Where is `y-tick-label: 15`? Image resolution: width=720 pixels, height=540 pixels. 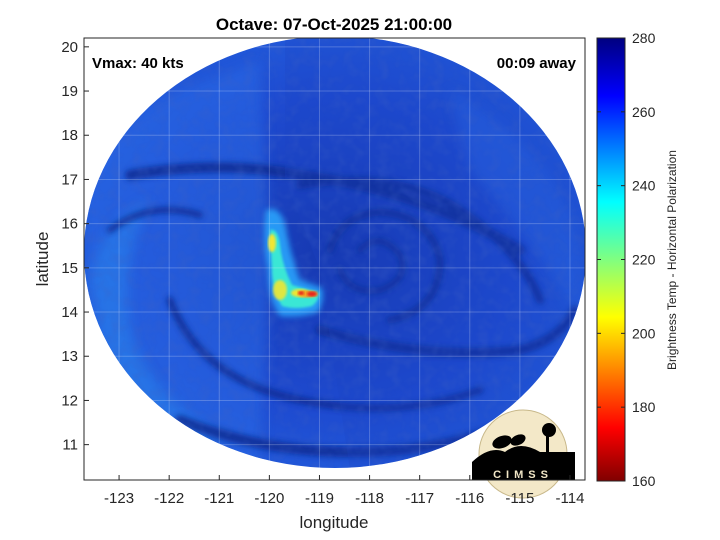
y-tick-label: 15 is located at coordinates (69, 268).